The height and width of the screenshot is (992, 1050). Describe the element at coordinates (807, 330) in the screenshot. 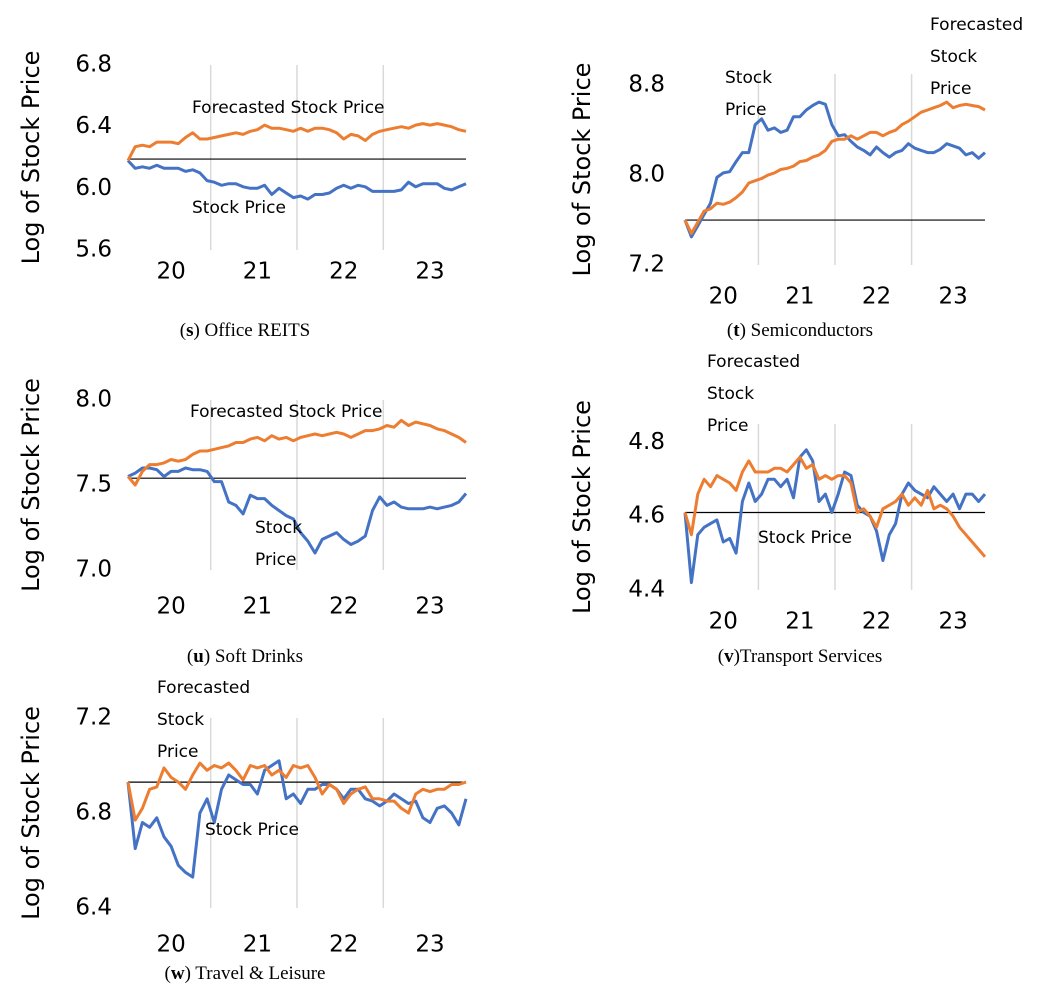

I see `caption-part: ) Semiconductors` at that location.